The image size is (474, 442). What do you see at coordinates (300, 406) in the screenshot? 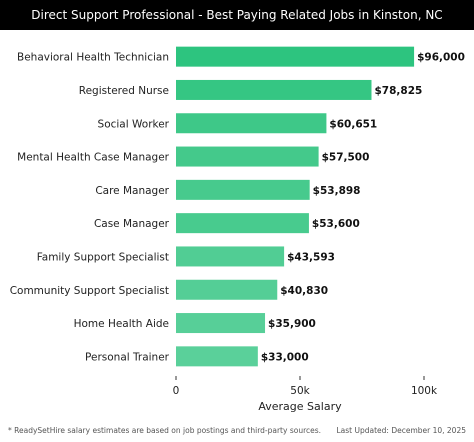
I see `x-axis-label: Average Salary` at bounding box center [300, 406].